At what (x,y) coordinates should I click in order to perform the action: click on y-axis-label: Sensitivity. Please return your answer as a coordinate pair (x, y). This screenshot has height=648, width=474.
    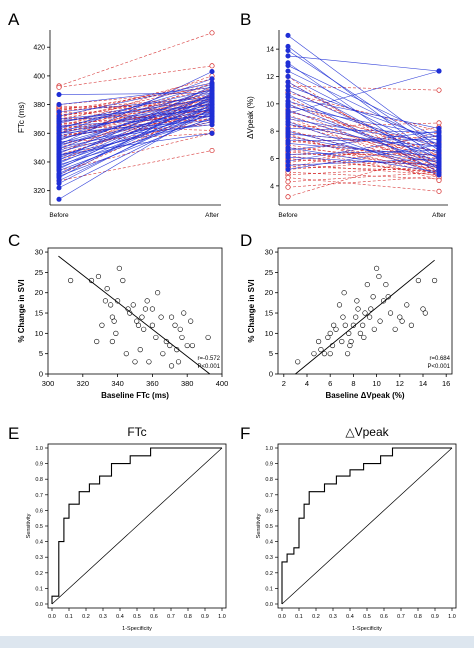
    Looking at the image, I should click on (259, 525).